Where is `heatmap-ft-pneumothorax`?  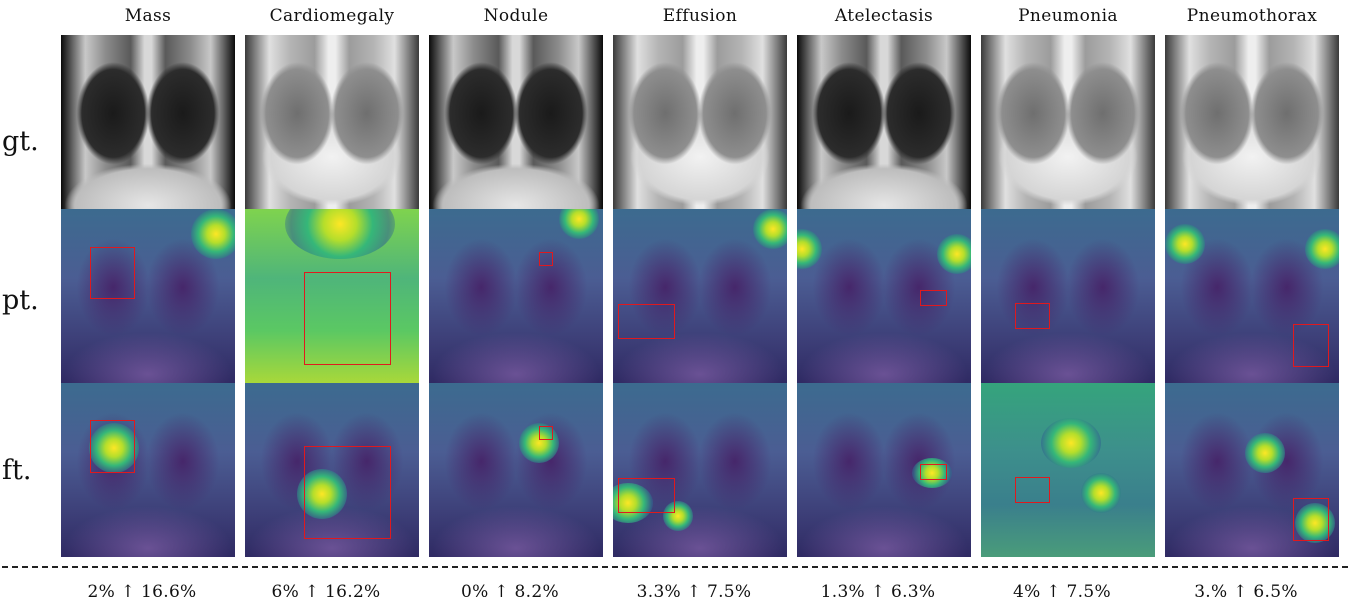
heatmap-ft-pneumothorax is located at coordinates (1252, 470).